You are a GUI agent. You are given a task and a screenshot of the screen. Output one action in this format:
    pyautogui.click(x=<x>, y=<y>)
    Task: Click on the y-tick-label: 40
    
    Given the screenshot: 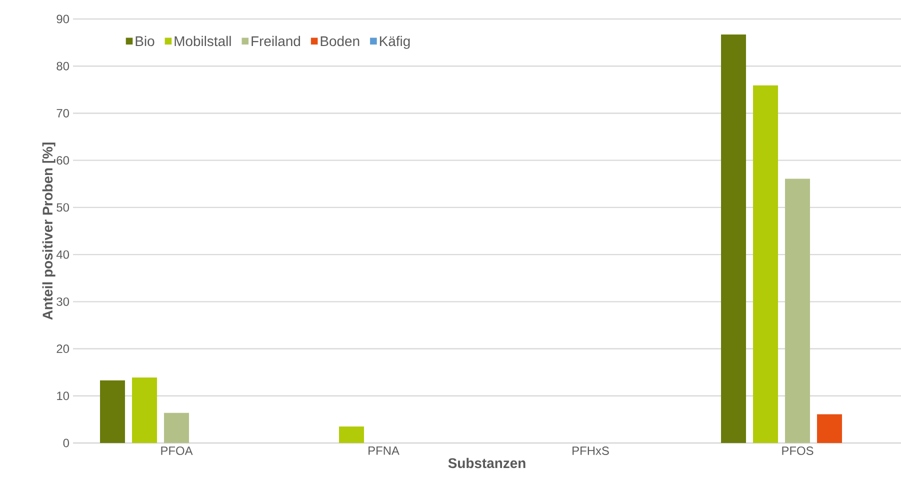 What is the action you would take?
    pyautogui.click(x=63, y=254)
    